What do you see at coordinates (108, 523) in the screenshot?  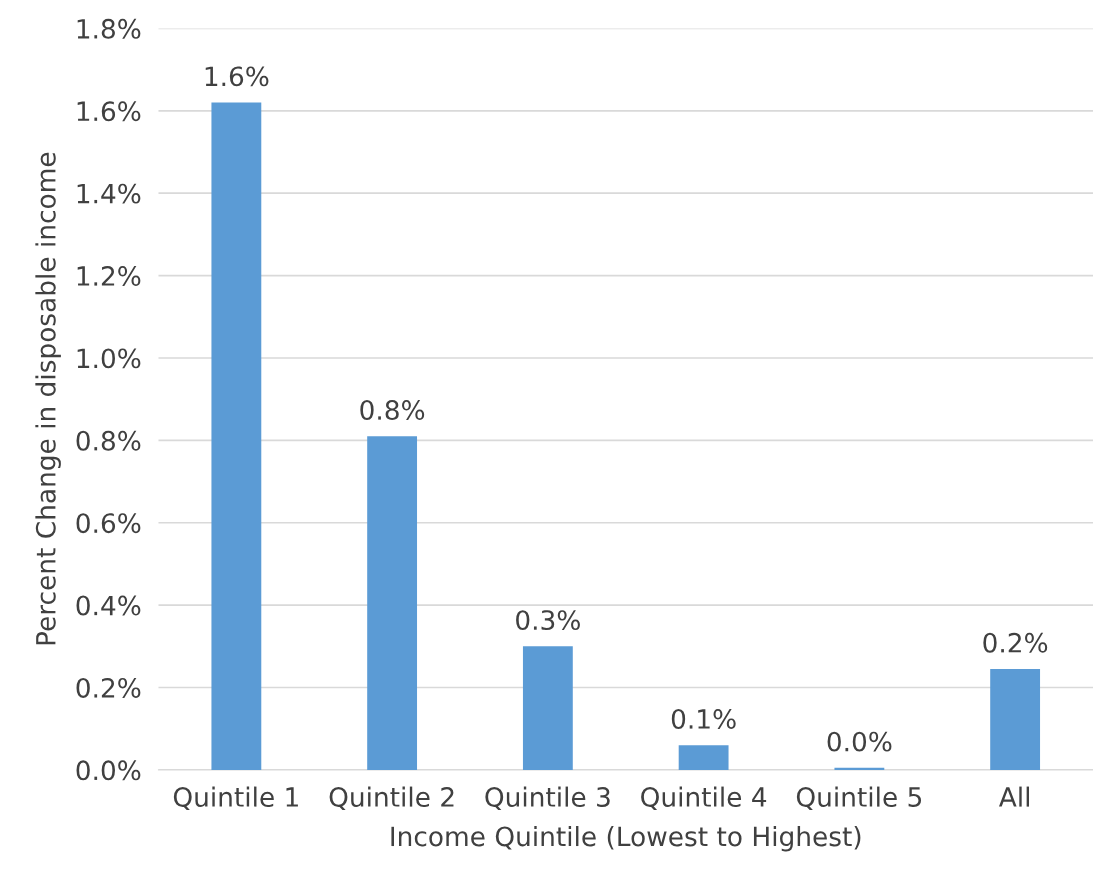 I see `y-tick-label: 0.6%` at bounding box center [108, 523].